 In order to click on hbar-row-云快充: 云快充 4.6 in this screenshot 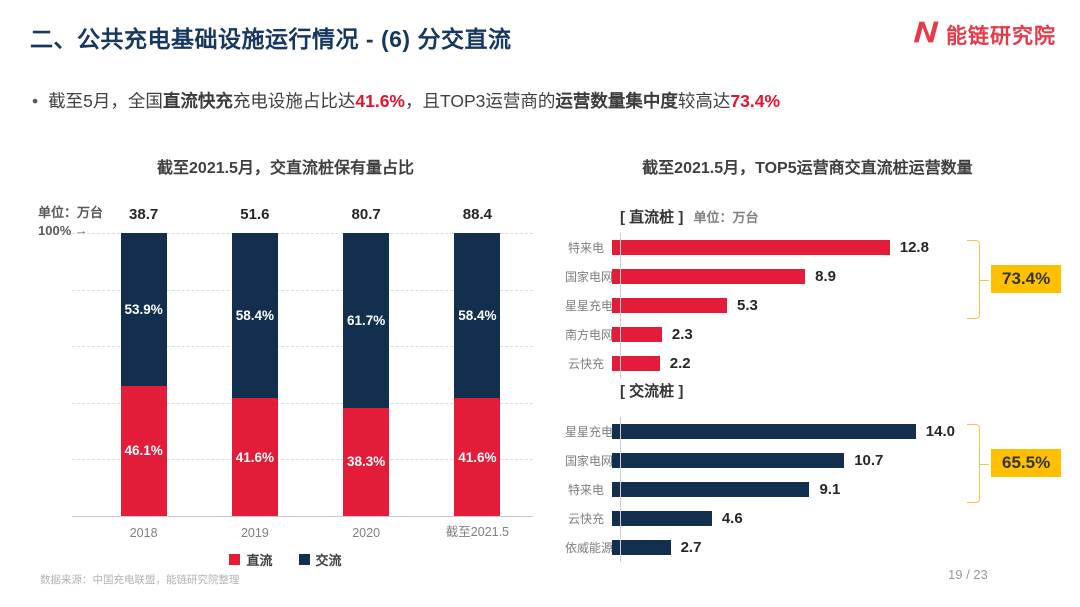, I will do `click(817, 518)`.